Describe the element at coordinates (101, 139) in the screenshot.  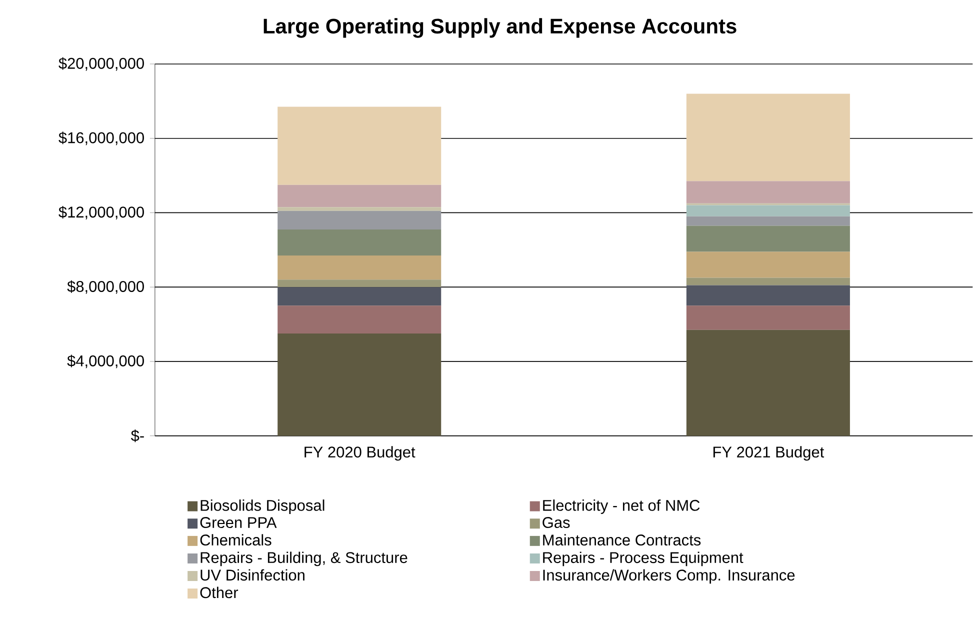
I see `y-tick-label: $16,000,000` at that location.